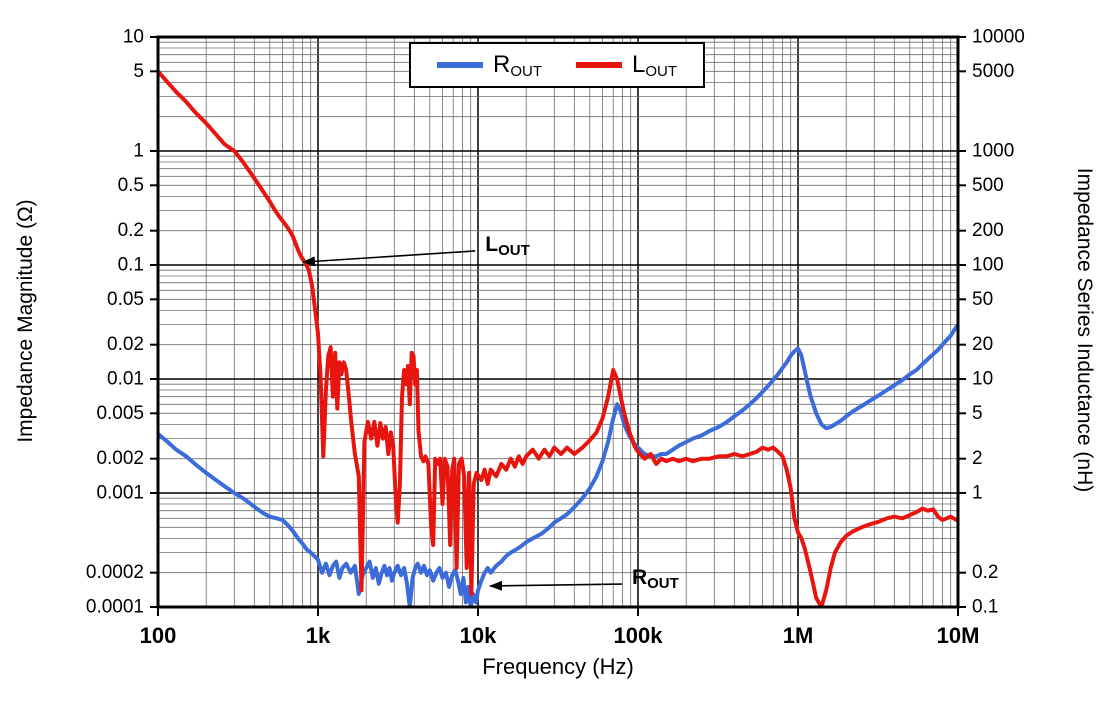 Image resolution: width=1108 pixels, height=701 pixels. Describe the element at coordinates (988, 230) in the screenshot. I see `right-axis-tick-label: 200` at that location.